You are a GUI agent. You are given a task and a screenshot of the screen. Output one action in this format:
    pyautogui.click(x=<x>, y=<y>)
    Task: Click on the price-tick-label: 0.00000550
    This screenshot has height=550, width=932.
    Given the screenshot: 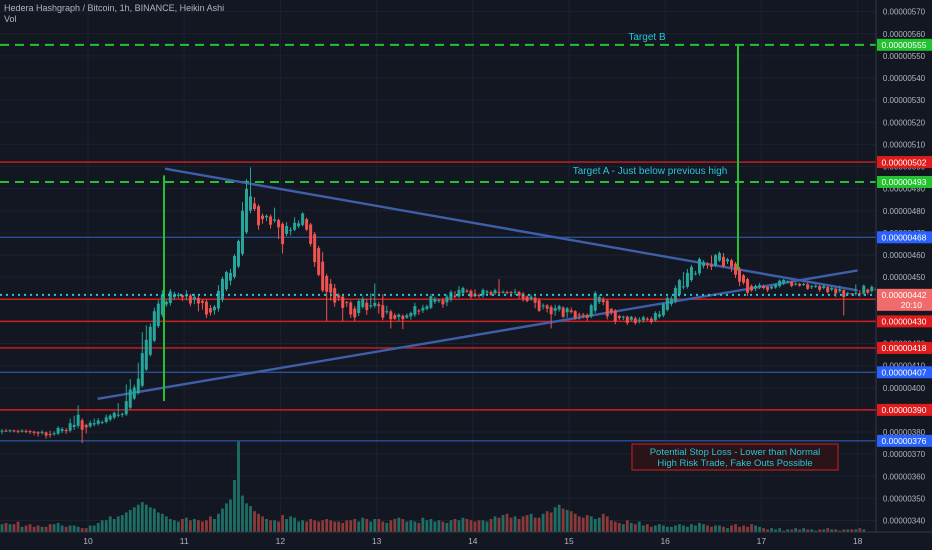 What is the action you would take?
    pyautogui.click(x=904, y=56)
    